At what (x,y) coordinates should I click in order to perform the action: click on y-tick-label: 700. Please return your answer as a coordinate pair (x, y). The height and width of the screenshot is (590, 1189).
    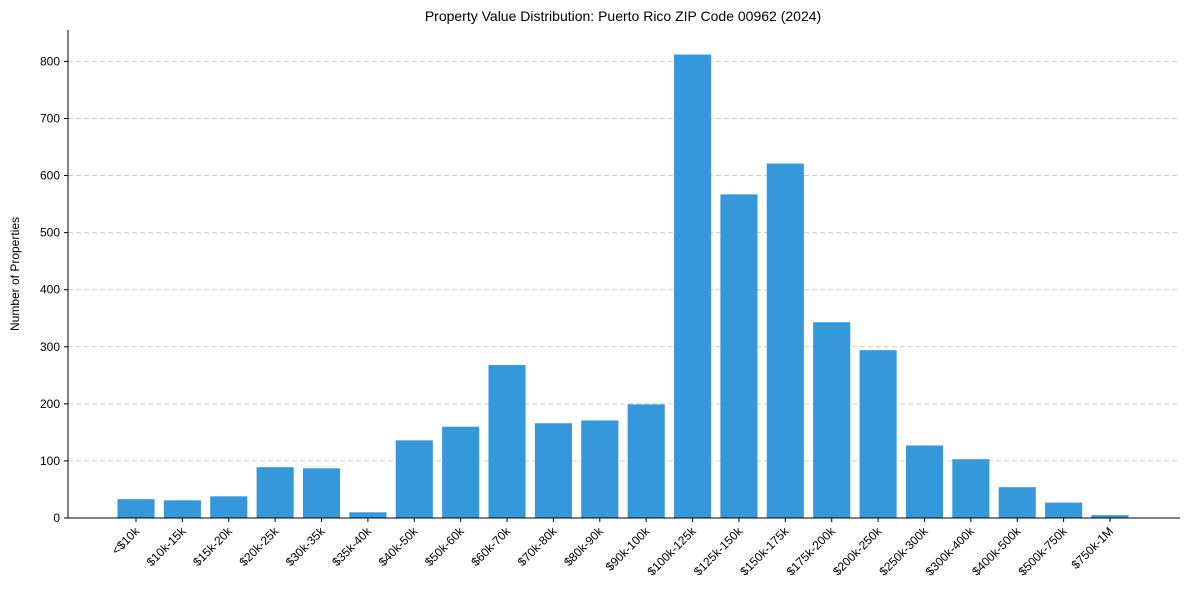
    Looking at the image, I should click on (50, 118).